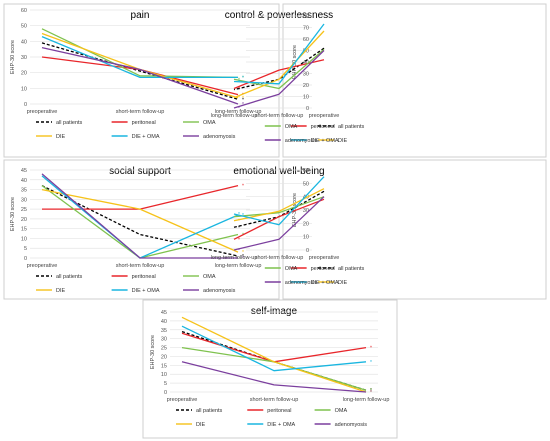 This screenshot has height=441, width=550. What do you see at coordinates (24, 191) in the screenshot?
I see `y-tick-label: 35` at bounding box center [24, 191].